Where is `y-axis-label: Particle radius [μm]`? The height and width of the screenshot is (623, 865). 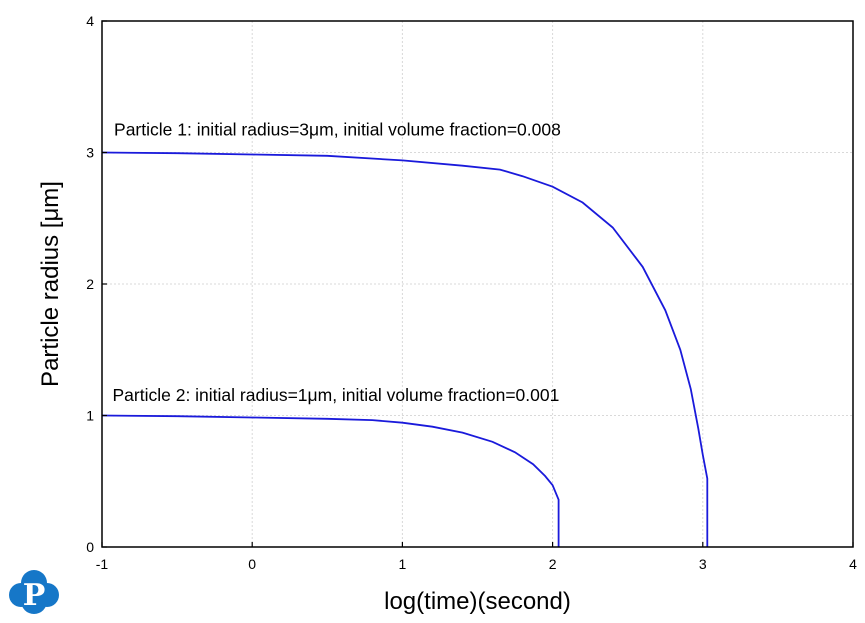 y-axis-label: Particle radius [μm] is located at coordinates (50, 284).